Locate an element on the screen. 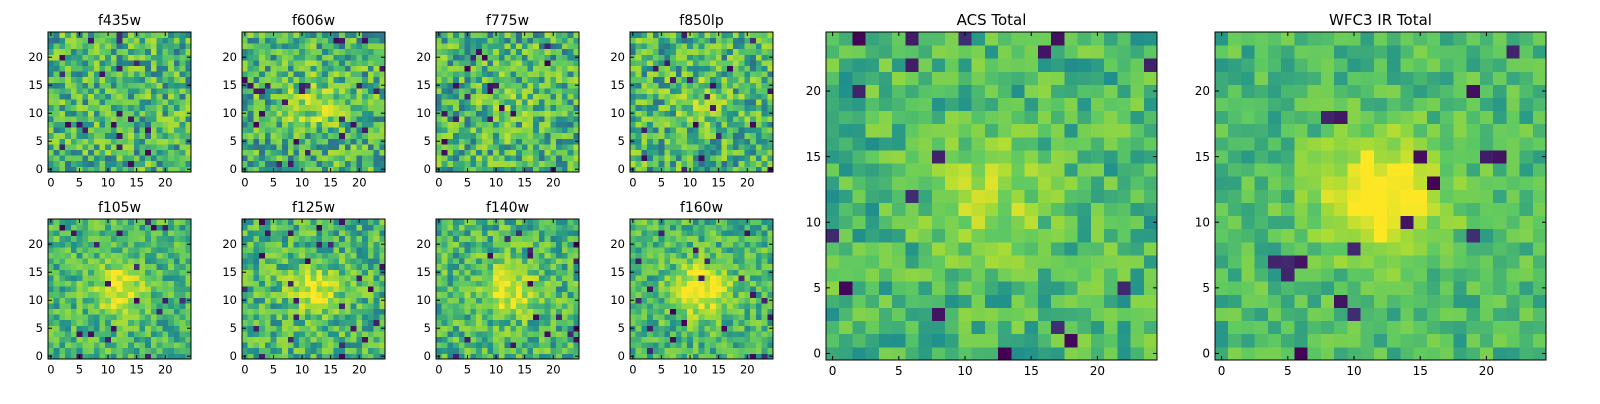 The width and height of the screenshot is (1600, 404). panel-title: f435w is located at coordinates (119, 21).